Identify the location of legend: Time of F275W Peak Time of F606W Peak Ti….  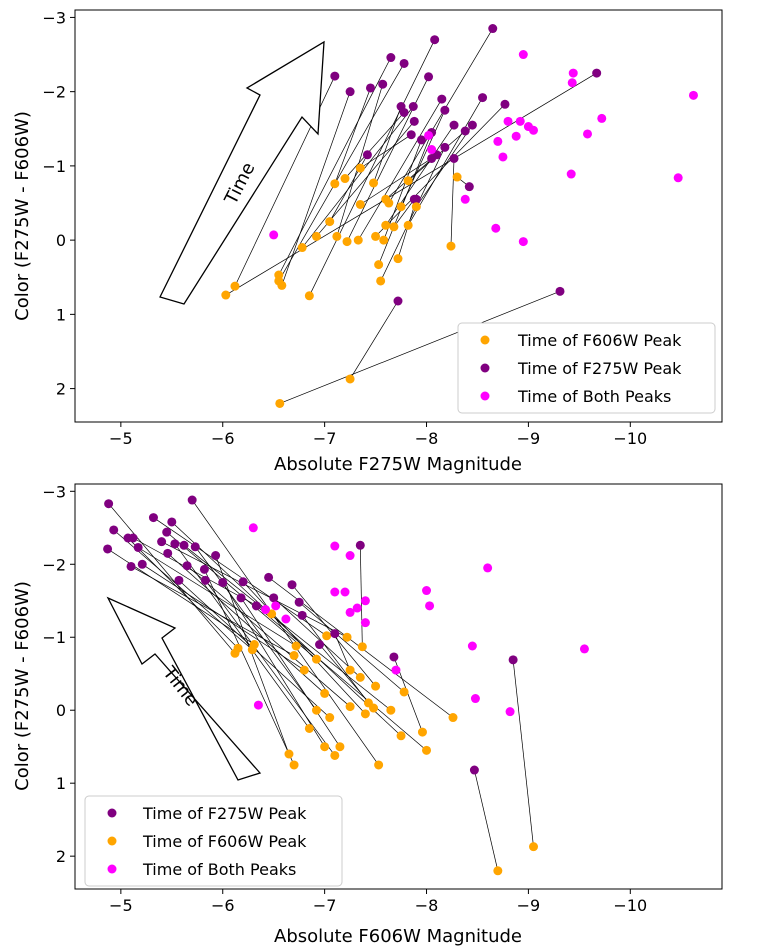
(213, 841).